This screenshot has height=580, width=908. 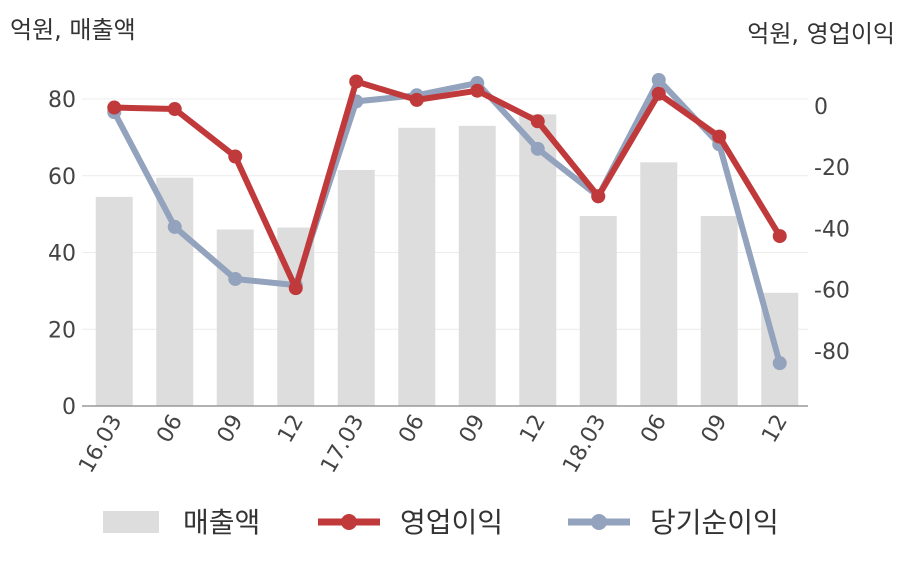 What do you see at coordinates (832, 168) in the screenshot?
I see `right-tick-label: -20` at bounding box center [832, 168].